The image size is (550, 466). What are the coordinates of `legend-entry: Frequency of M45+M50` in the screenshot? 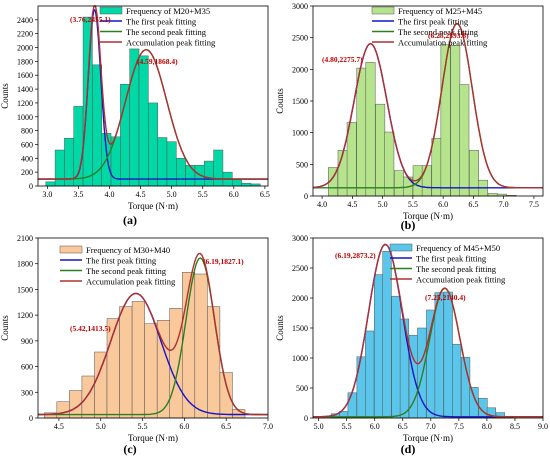 It's located at (458, 248).